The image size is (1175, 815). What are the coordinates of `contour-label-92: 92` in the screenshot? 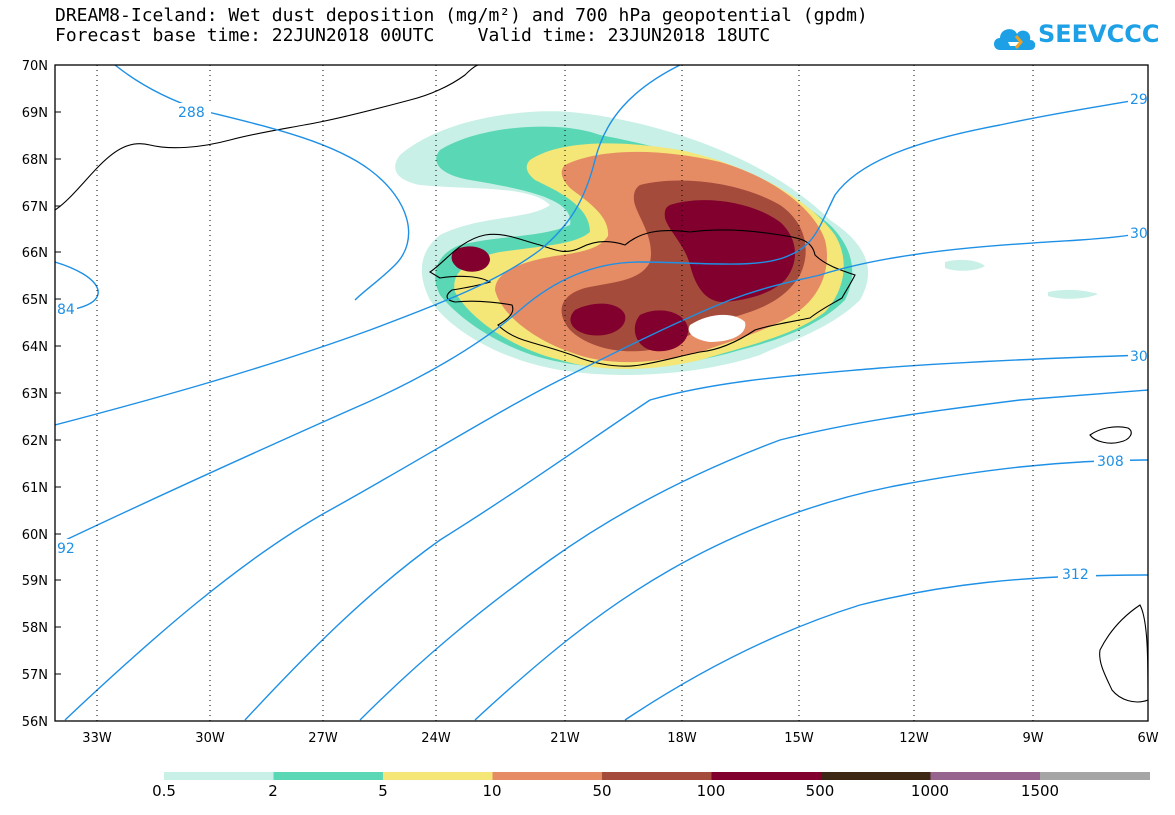 It's located at (66, 549).